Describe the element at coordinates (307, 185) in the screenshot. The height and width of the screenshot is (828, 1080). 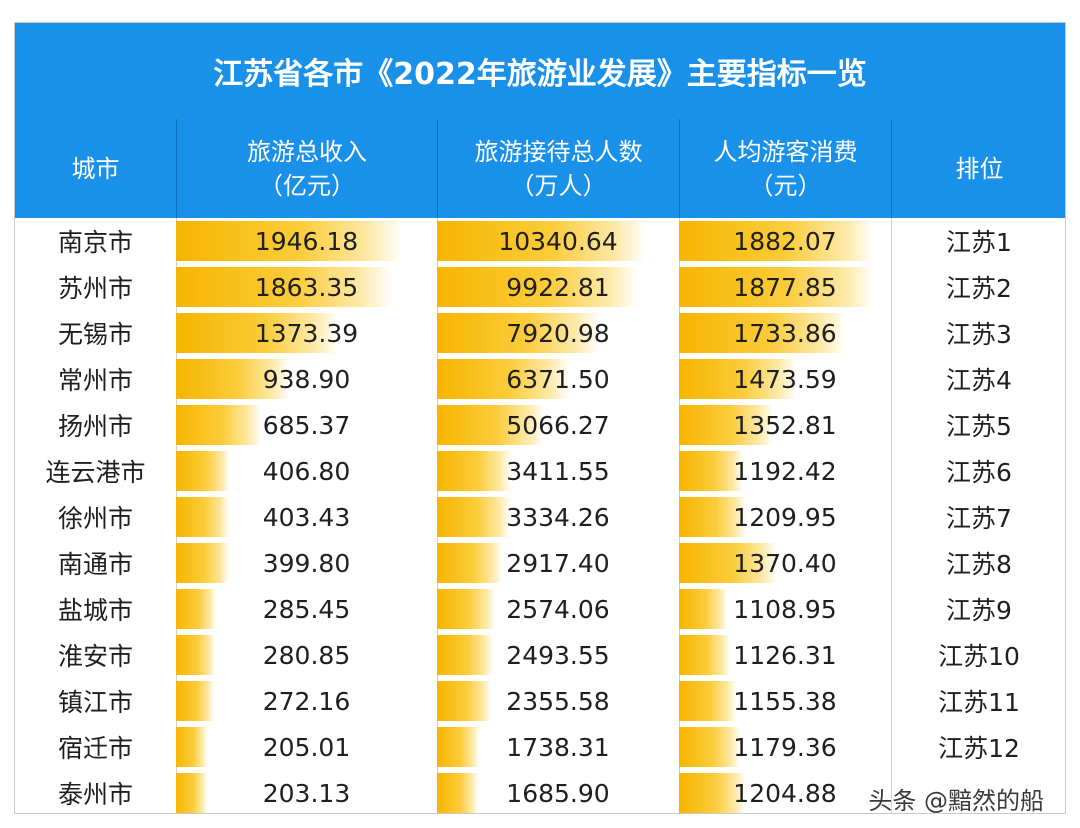
I see `header-revenue-unit: （亿元）` at that location.